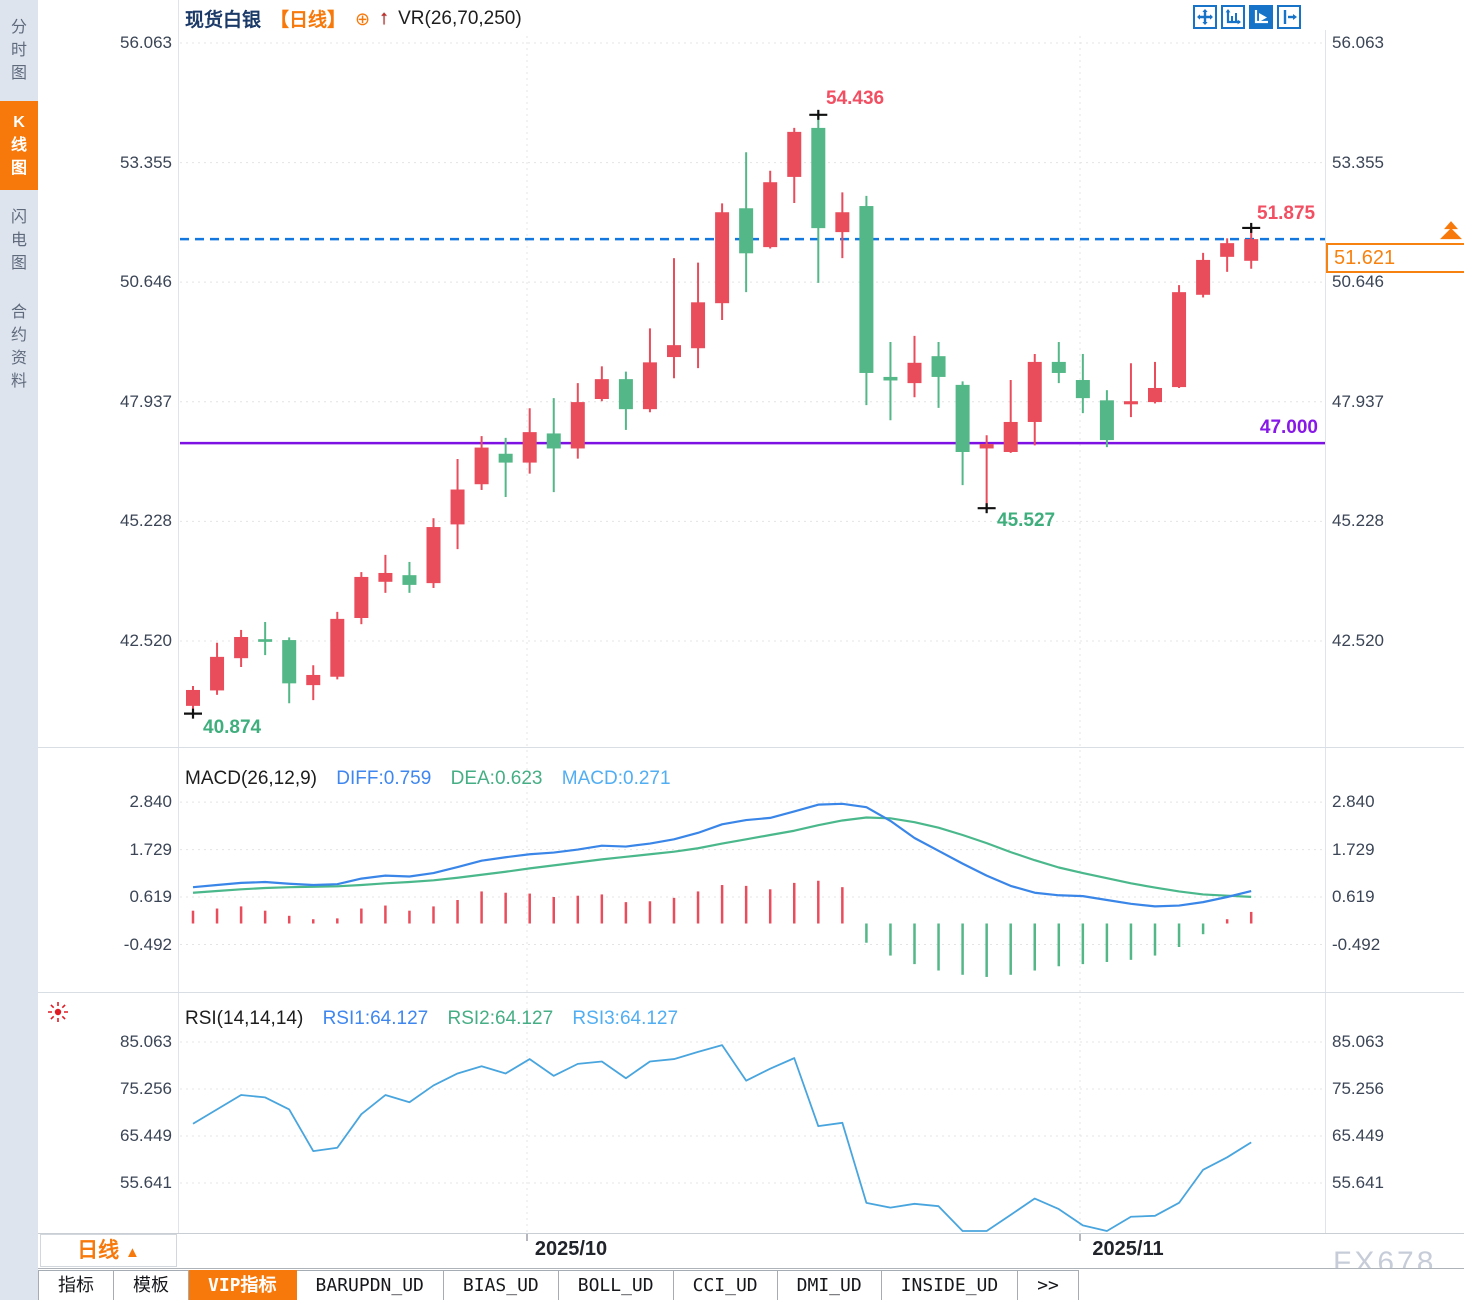 This screenshot has height=1300, width=1464. Describe the element at coordinates (571, 1249) in the screenshot. I see `x-axis-label-october: 2025/10` at that location.